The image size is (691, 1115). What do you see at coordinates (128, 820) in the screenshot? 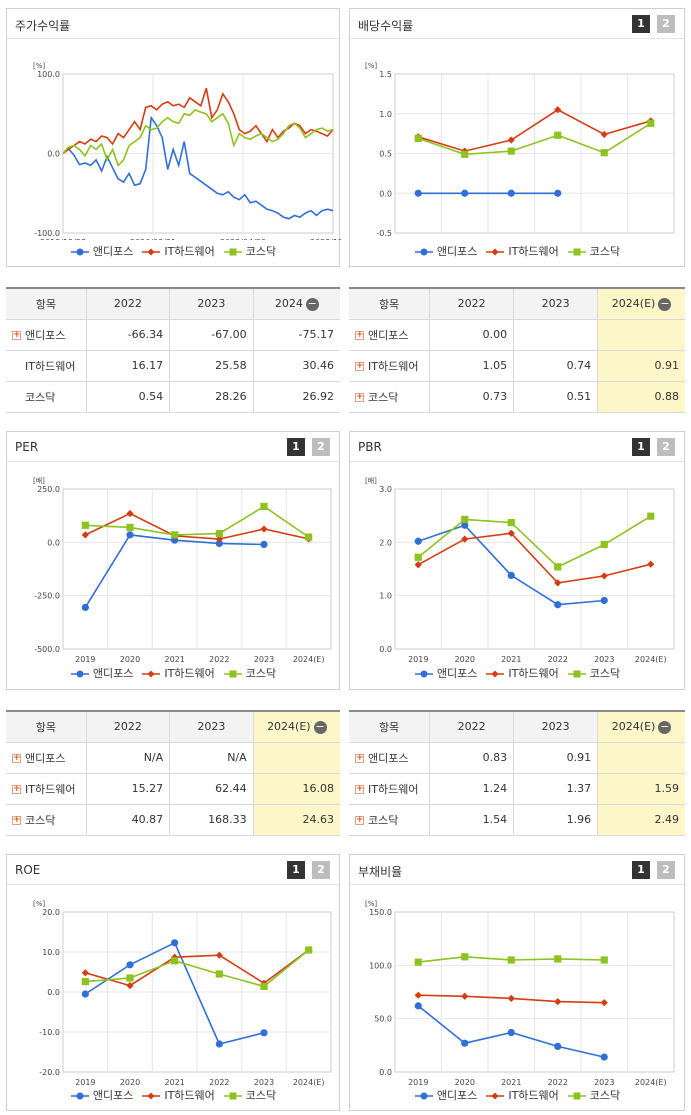
I see `table-cell: 40.87` at bounding box center [128, 820].